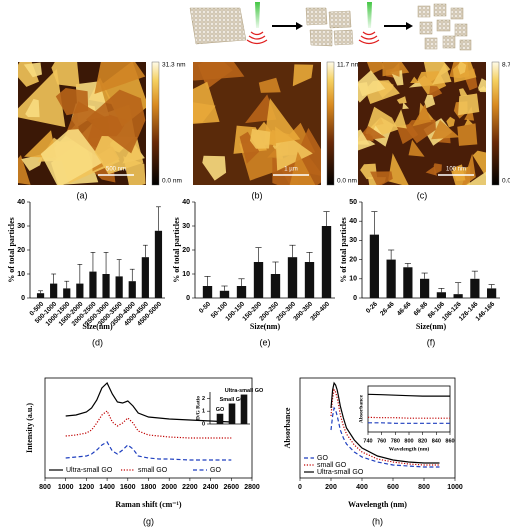 The height and width of the screenshot is (529, 510). I want to click on x-tick-label: 26-46, so click(387, 308).